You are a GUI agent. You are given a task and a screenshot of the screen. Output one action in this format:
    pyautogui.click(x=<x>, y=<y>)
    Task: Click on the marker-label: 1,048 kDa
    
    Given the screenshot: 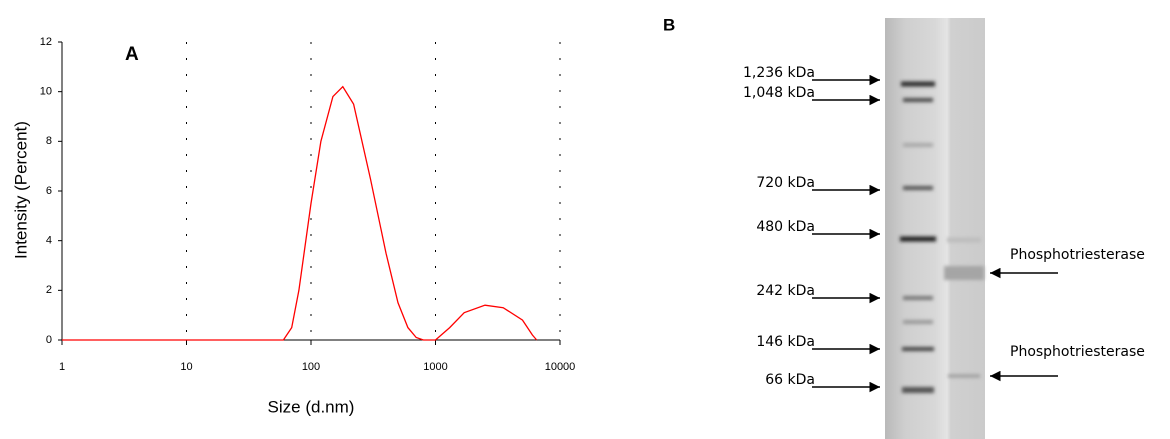 What is the action you would take?
    pyautogui.click(x=779, y=93)
    